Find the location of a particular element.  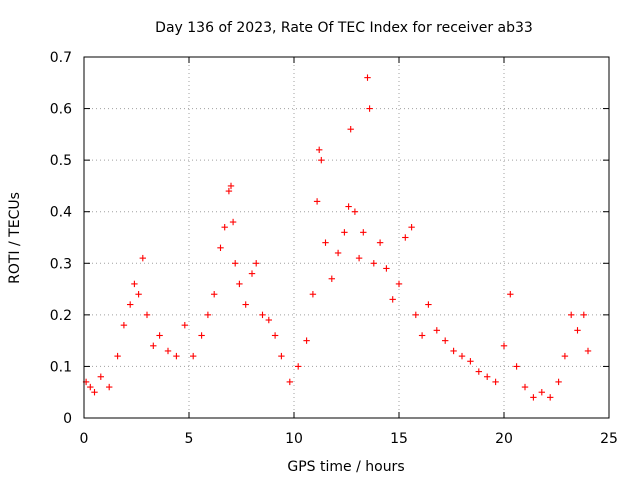

x-axis-label: GPS time / hours is located at coordinates (345, 467).